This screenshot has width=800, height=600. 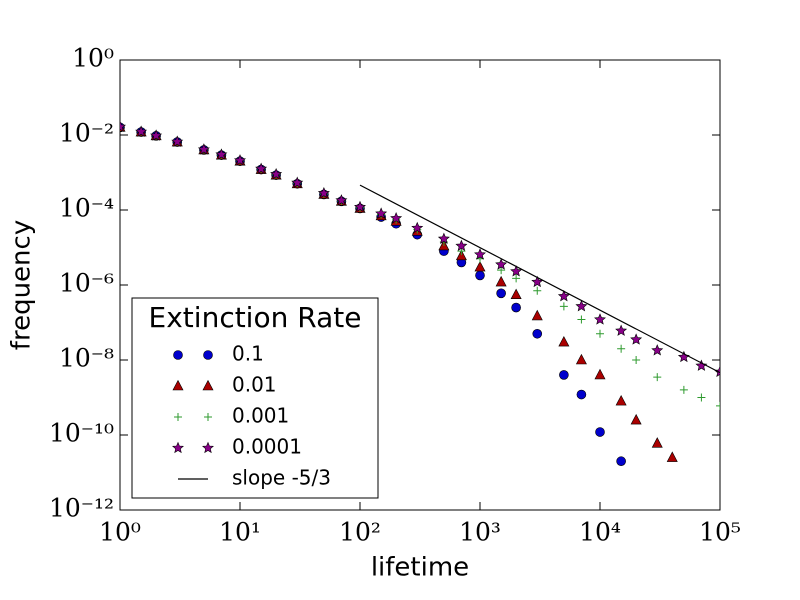 I want to click on legend-label: 0.1, so click(x=248, y=354).